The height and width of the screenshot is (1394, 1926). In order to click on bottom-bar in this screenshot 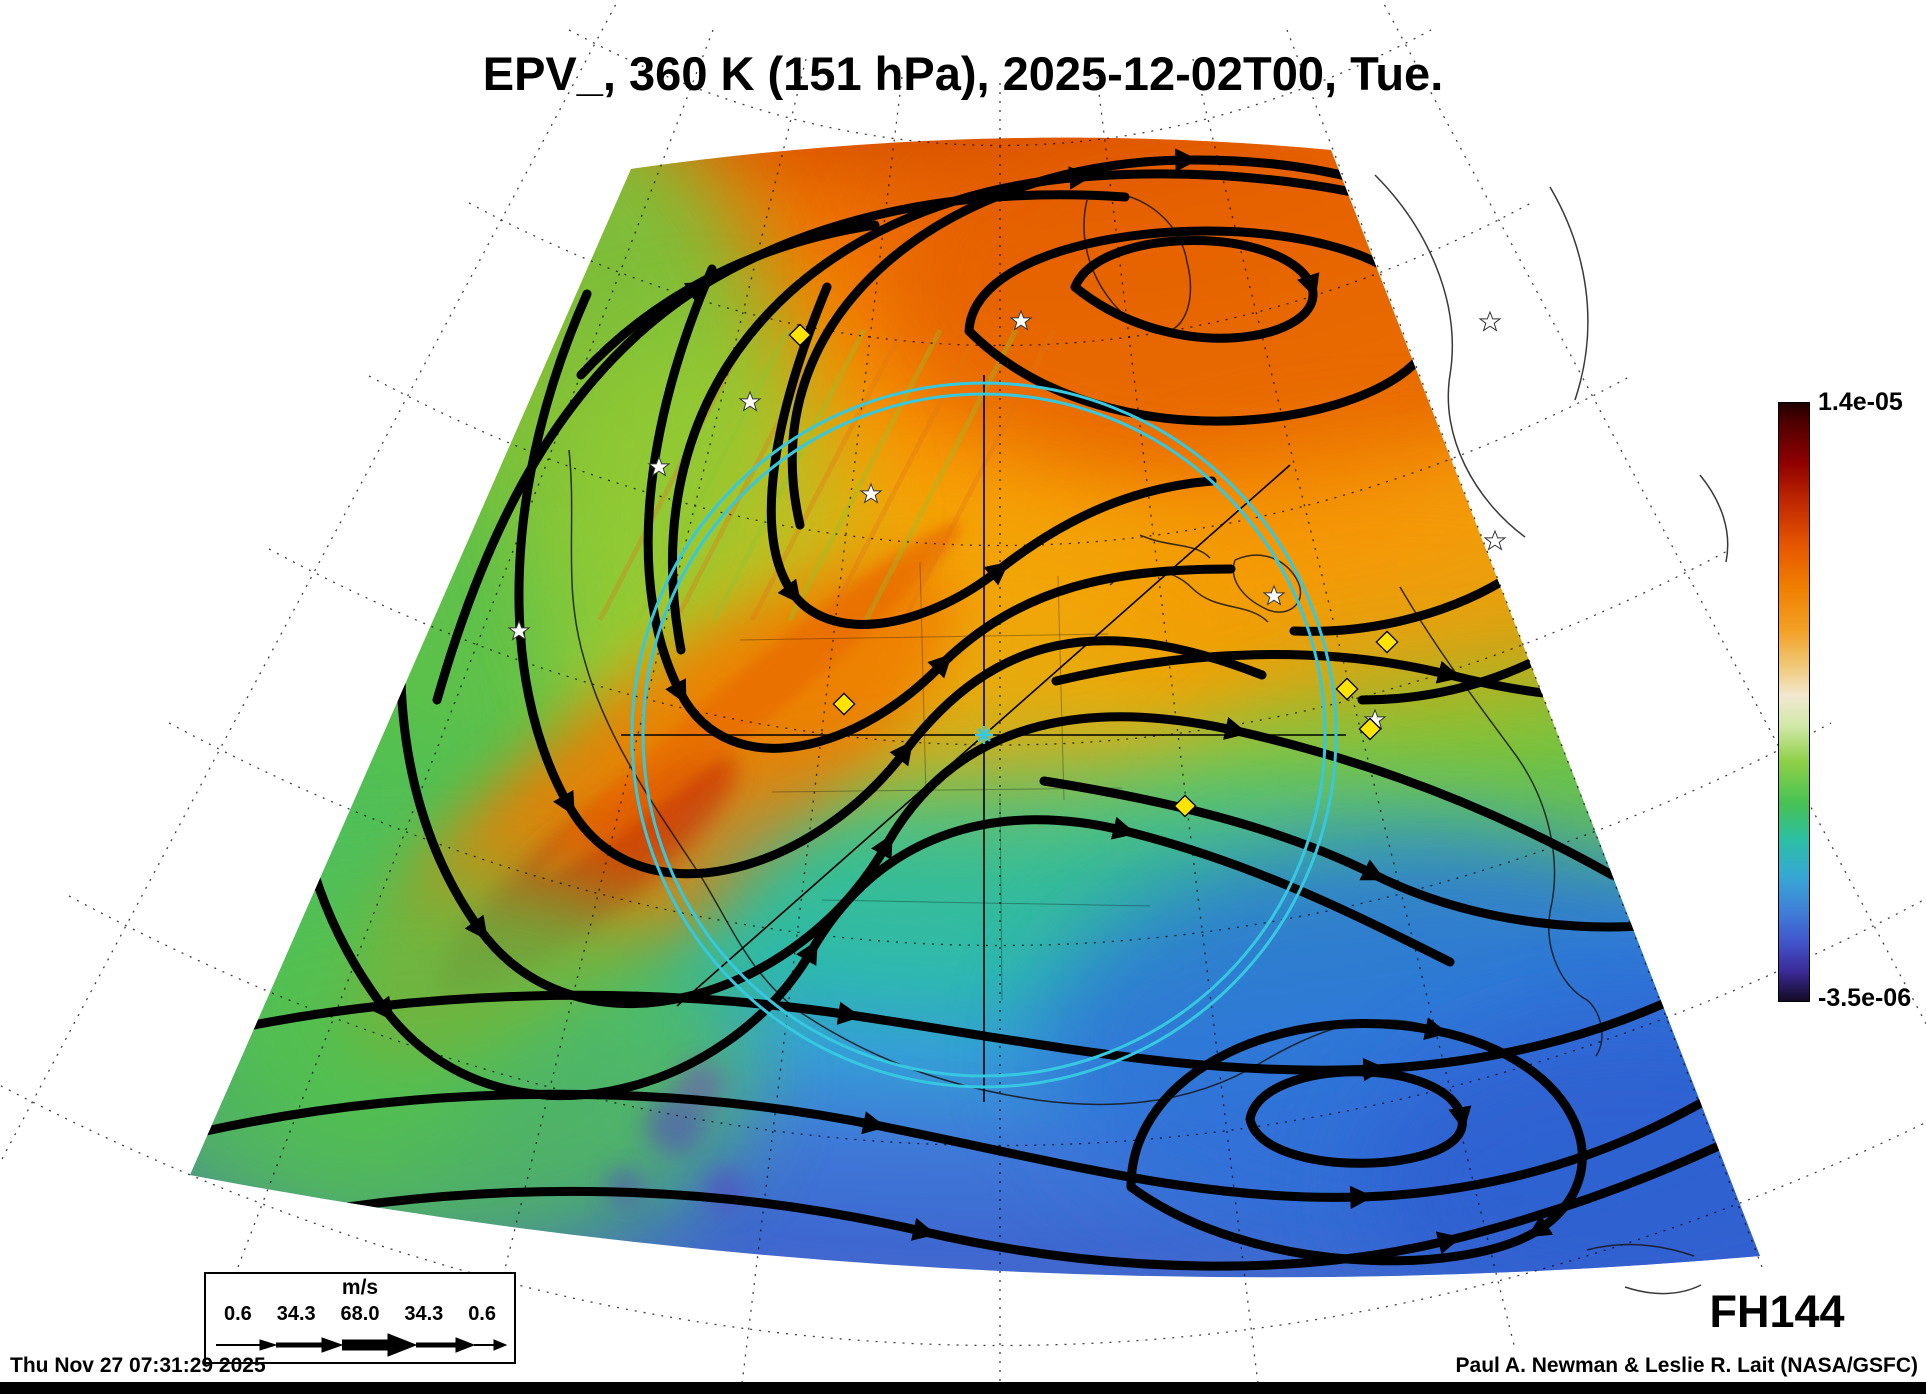, I will do `click(963, 1388)`.